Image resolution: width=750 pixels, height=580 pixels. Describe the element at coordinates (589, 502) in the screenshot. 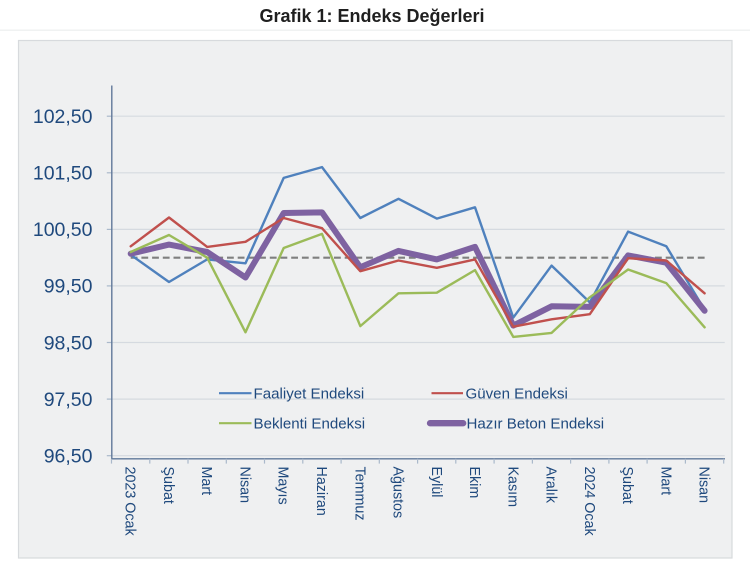

I see `svg-text: 2024 Ocak` at that location.